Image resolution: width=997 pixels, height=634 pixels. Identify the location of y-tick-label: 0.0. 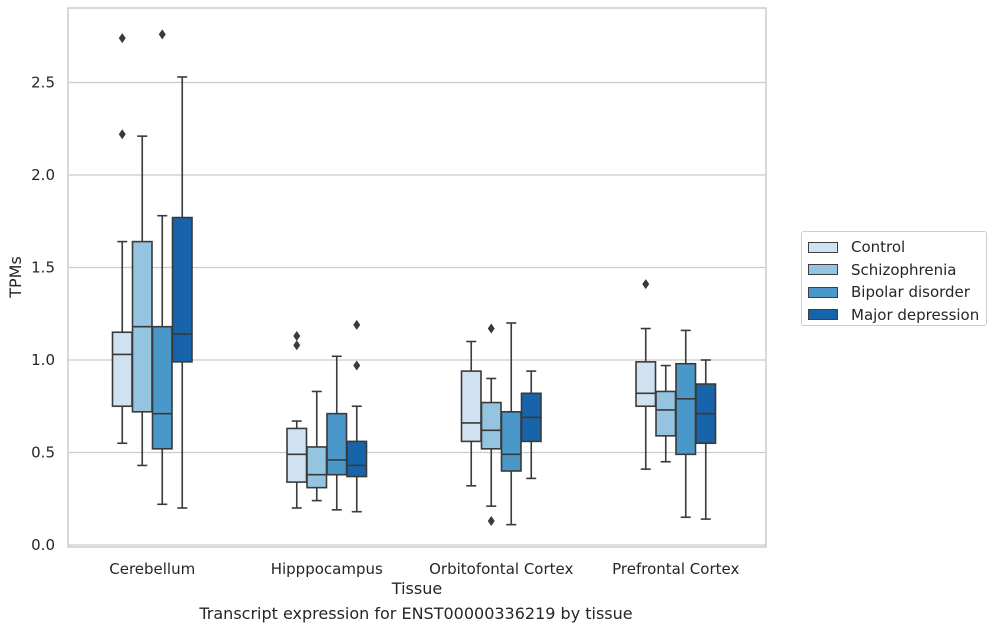
(43, 545).